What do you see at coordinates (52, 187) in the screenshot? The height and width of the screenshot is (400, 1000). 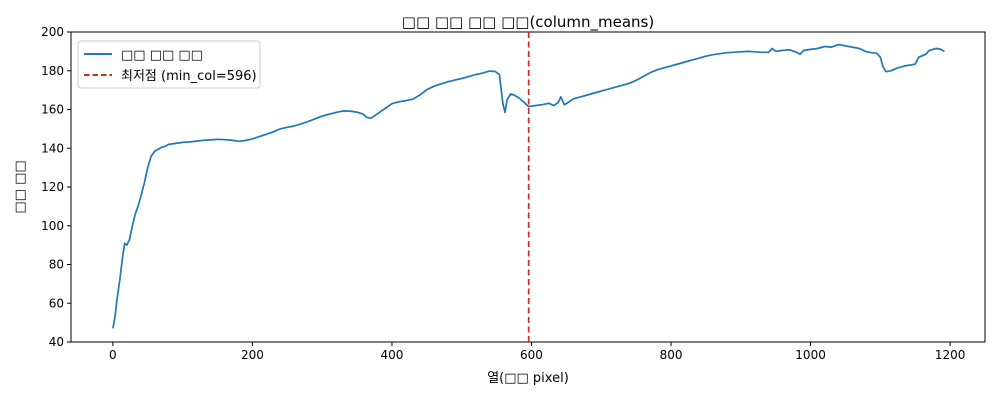 I see `y-tick-label: 120` at bounding box center [52, 187].